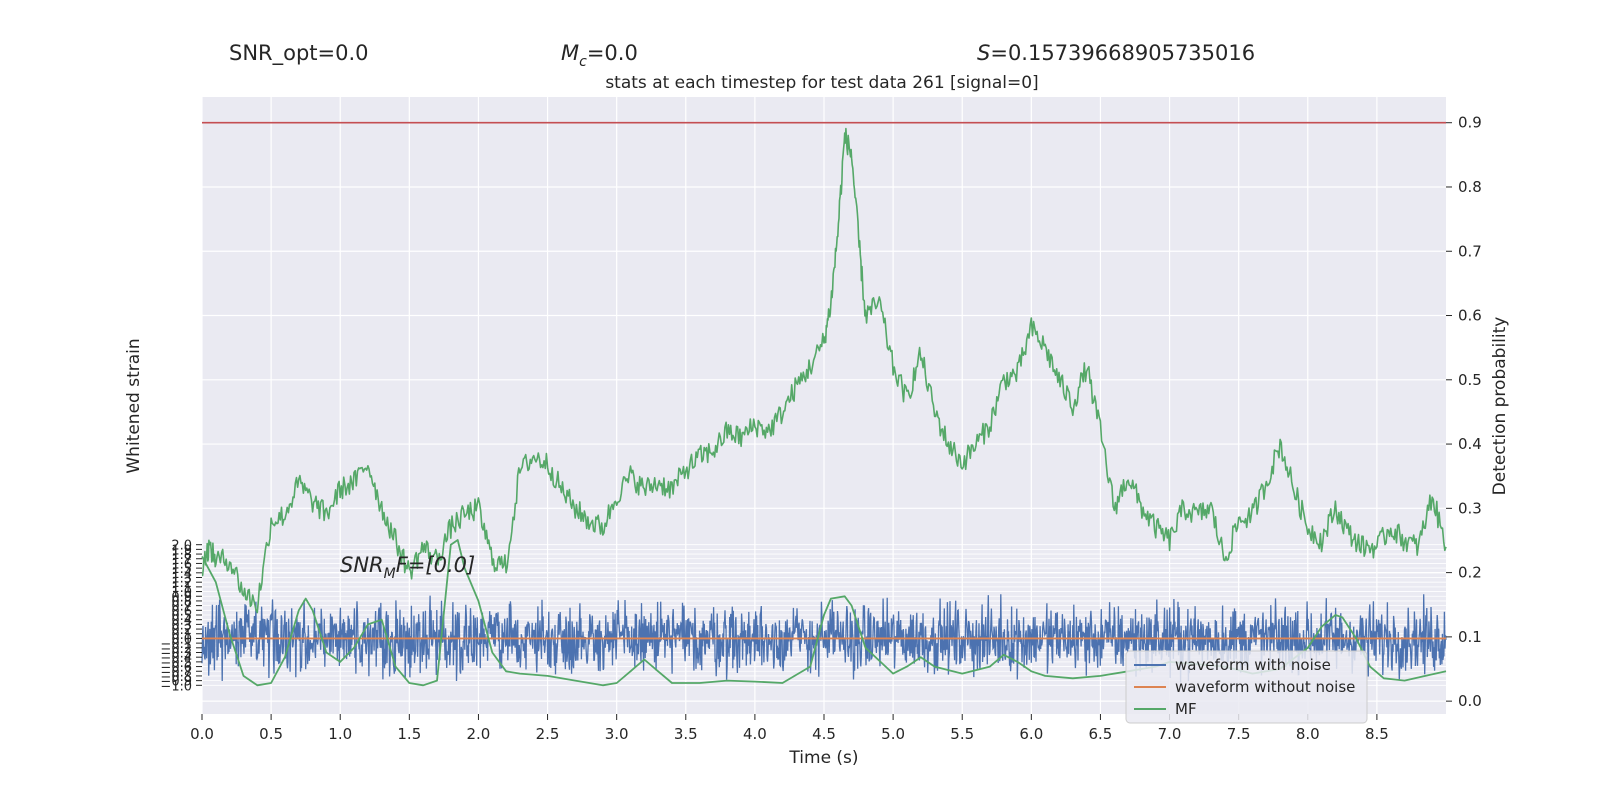 The height and width of the screenshot is (804, 1600). What do you see at coordinates (176, 654) in the screenshot?
I see `left-tick-label: −0.3` at bounding box center [176, 654].